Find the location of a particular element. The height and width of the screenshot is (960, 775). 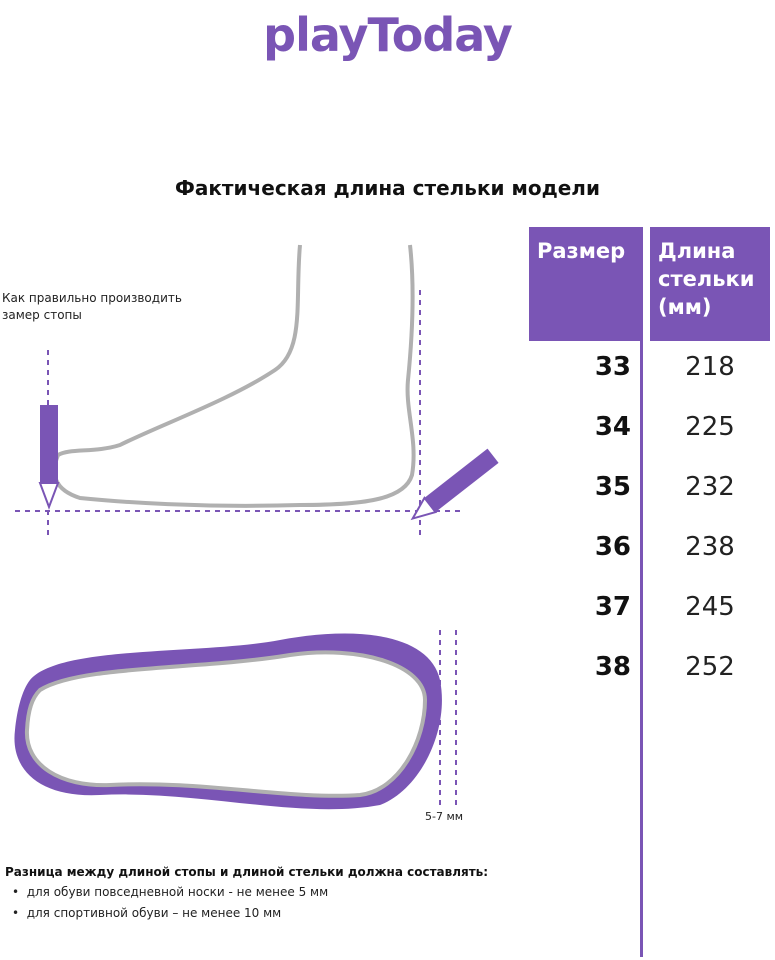

size-cell: 35 is located at coordinates (612, 487).